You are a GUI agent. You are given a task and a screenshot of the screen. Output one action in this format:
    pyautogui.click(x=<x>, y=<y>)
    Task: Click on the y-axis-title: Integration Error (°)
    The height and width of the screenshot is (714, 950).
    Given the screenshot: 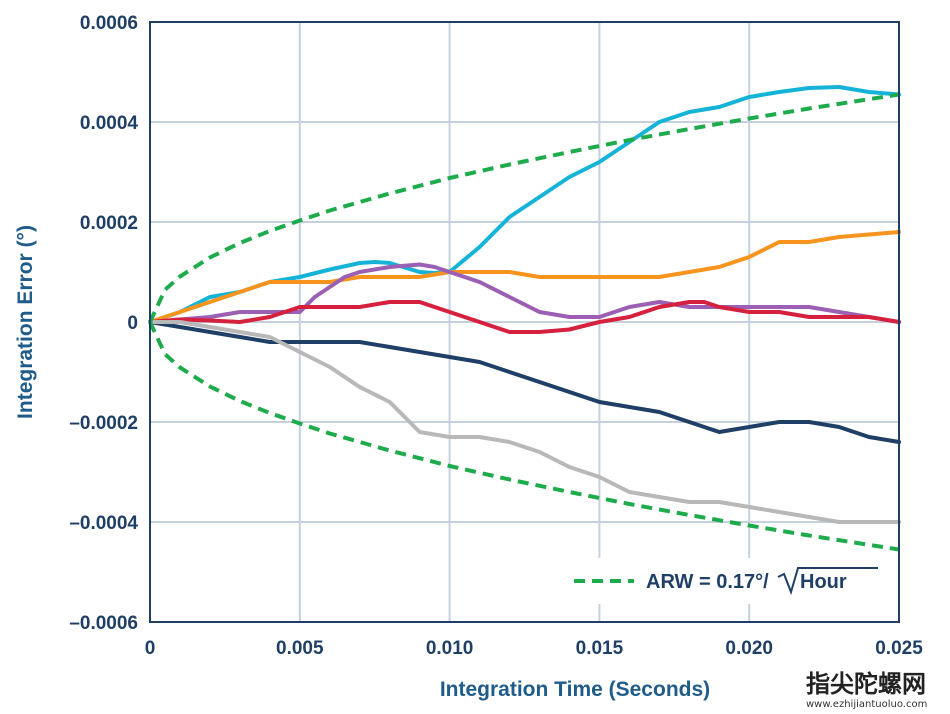 What is the action you would take?
    pyautogui.click(x=25, y=322)
    